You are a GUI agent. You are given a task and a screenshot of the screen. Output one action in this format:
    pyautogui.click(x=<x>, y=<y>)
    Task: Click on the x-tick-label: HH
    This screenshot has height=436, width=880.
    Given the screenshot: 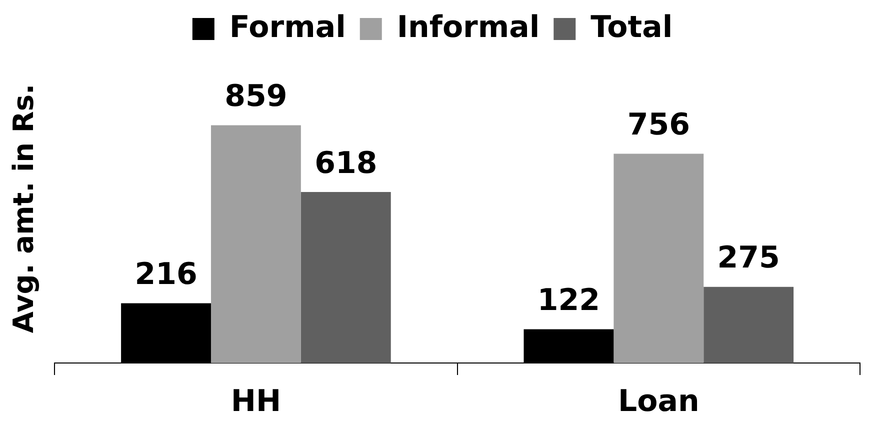 What is the action you would take?
    pyautogui.click(x=256, y=401)
    